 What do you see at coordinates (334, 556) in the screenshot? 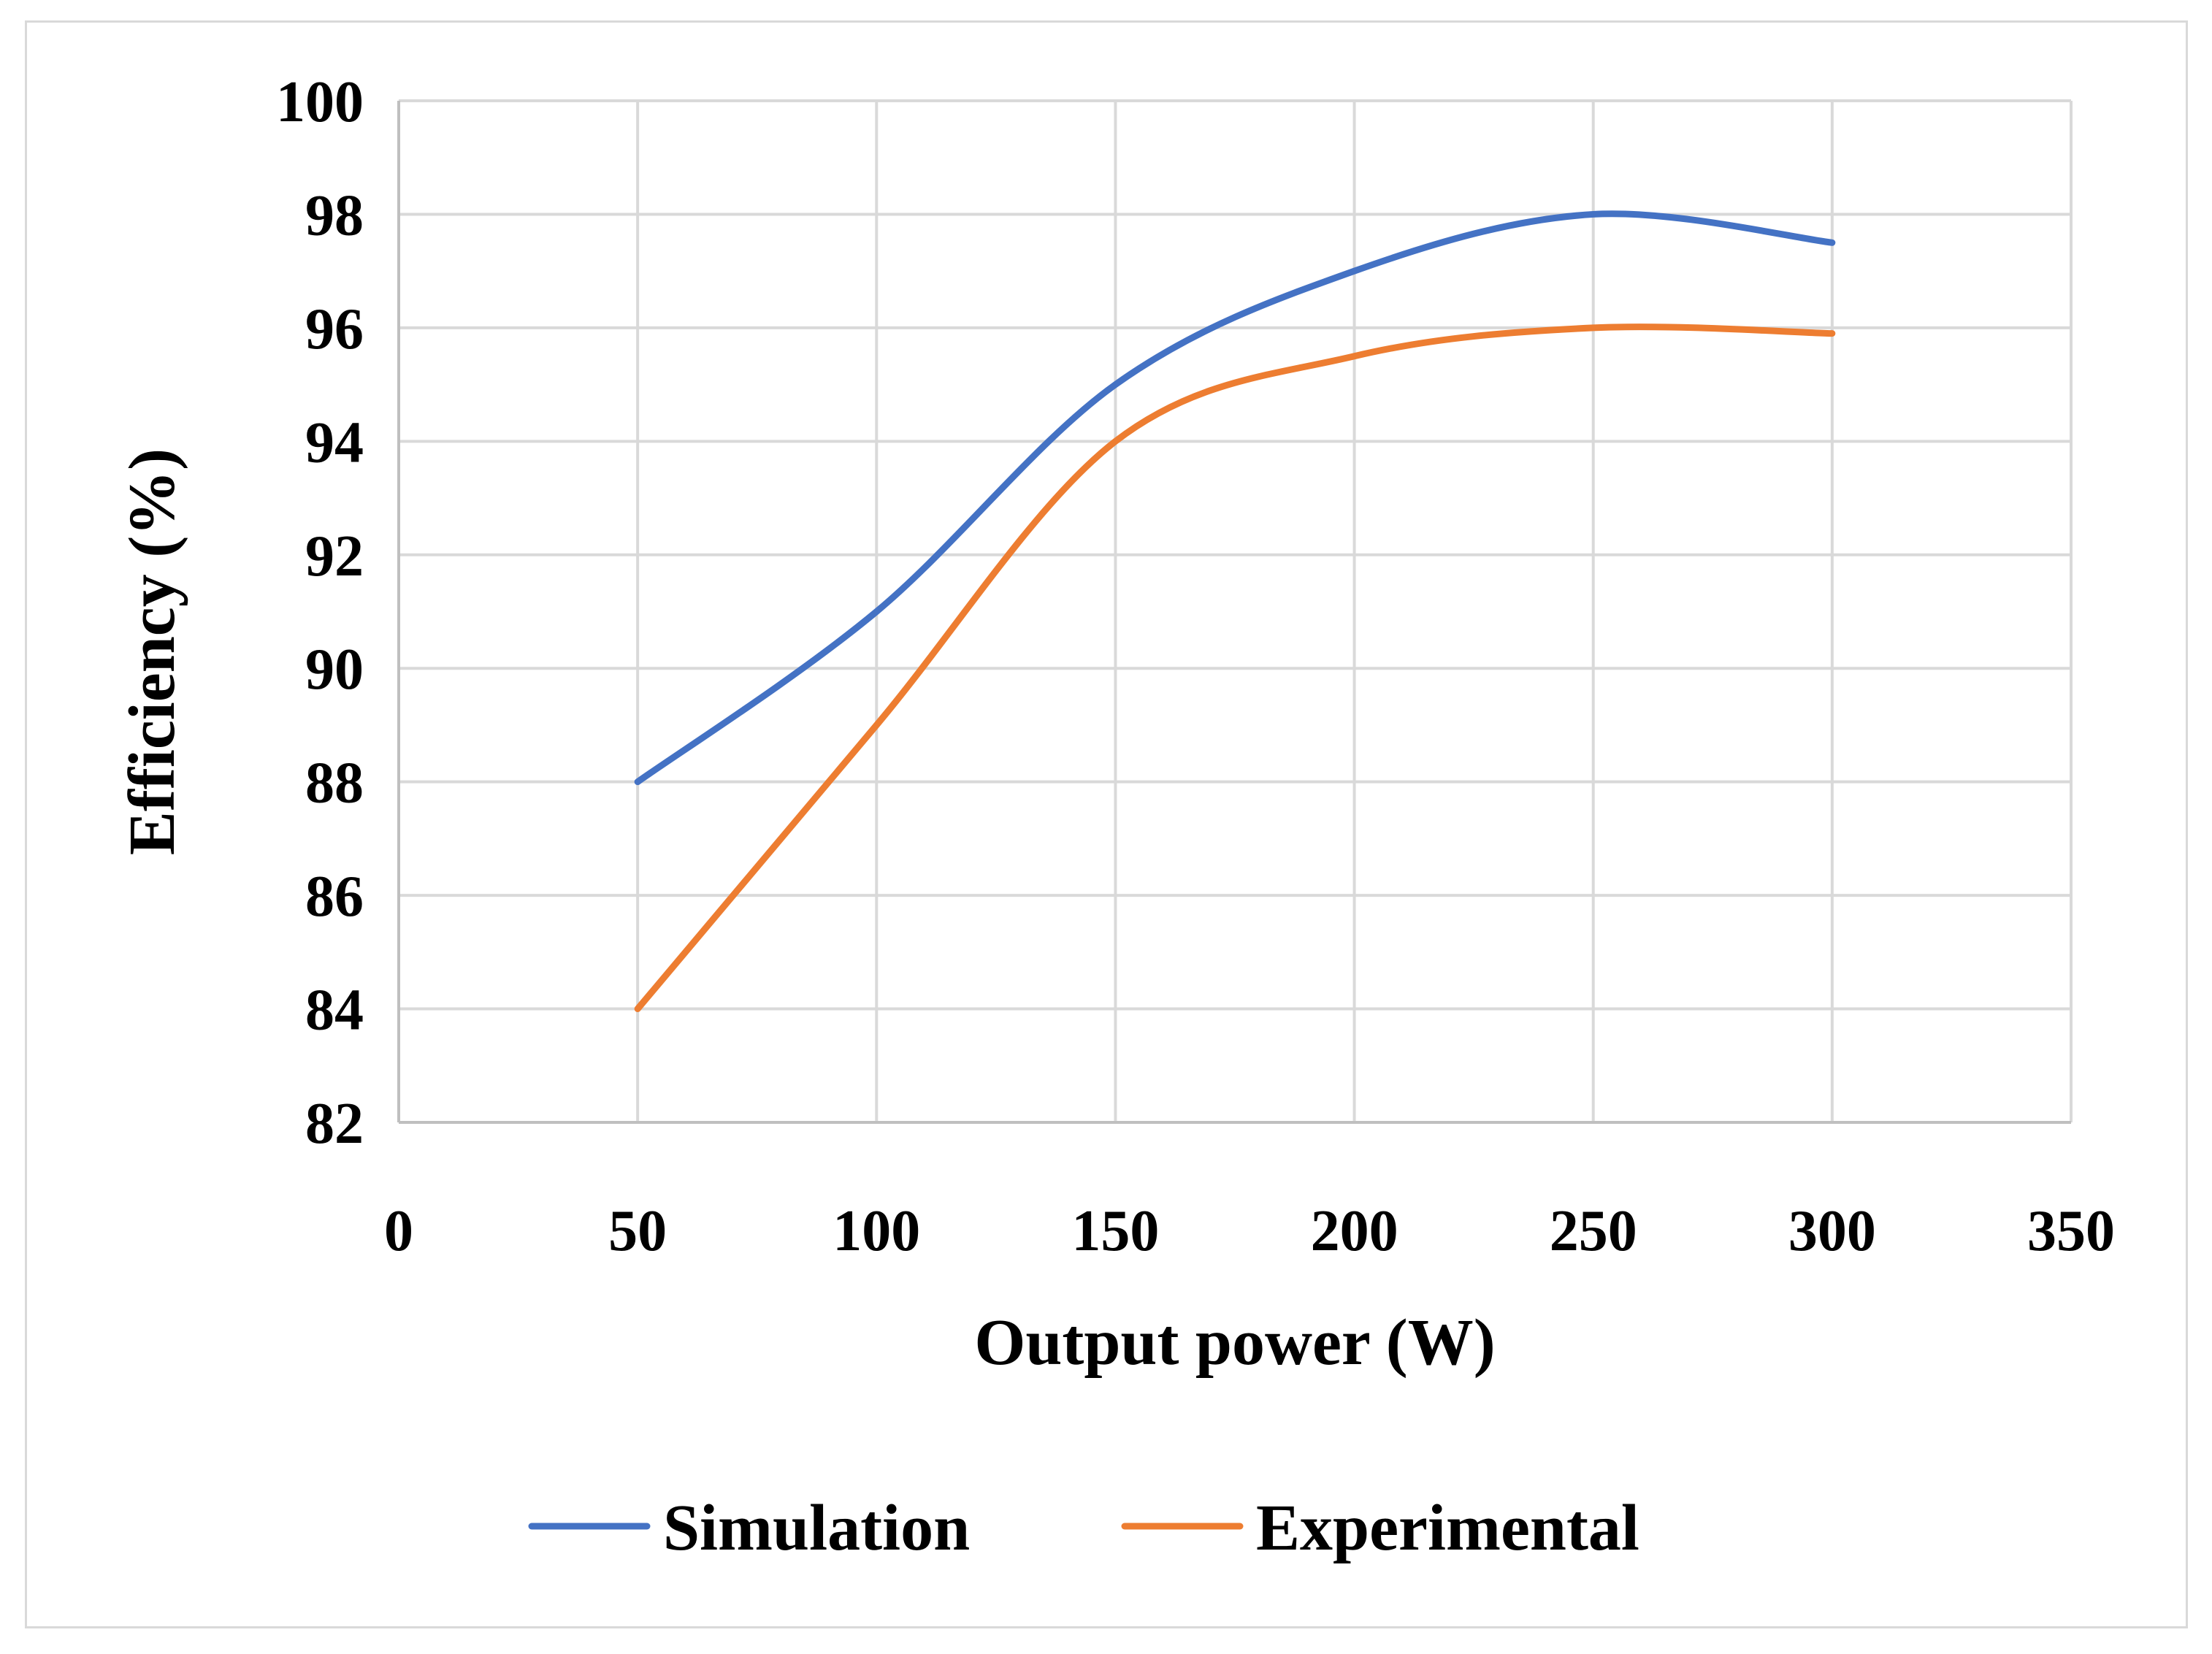
I see `y-tick-label: 92` at bounding box center [334, 556].